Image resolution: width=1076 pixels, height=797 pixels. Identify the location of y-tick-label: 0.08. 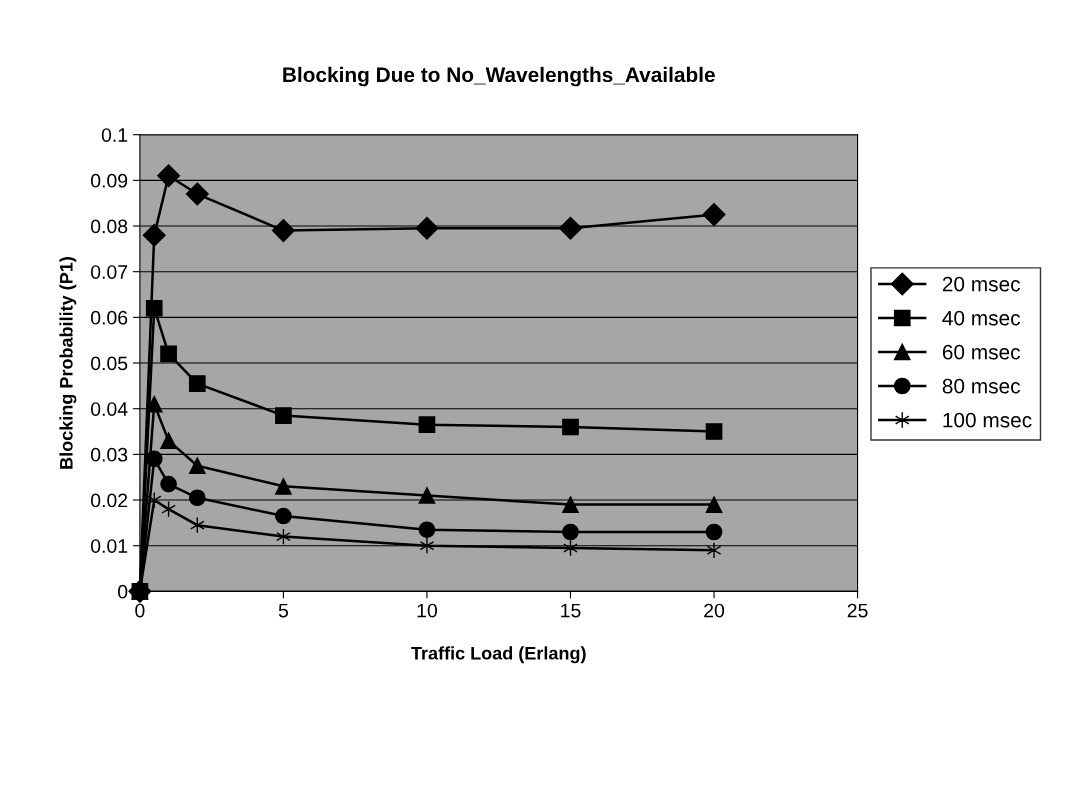
(109, 226).